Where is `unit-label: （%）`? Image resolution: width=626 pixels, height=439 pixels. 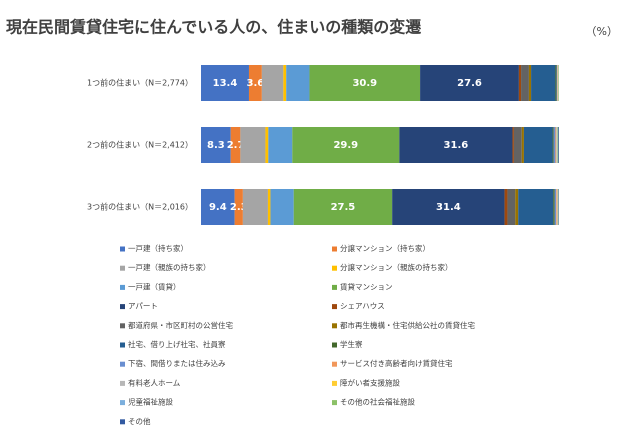 unit-label: （%） is located at coordinates (602, 31).